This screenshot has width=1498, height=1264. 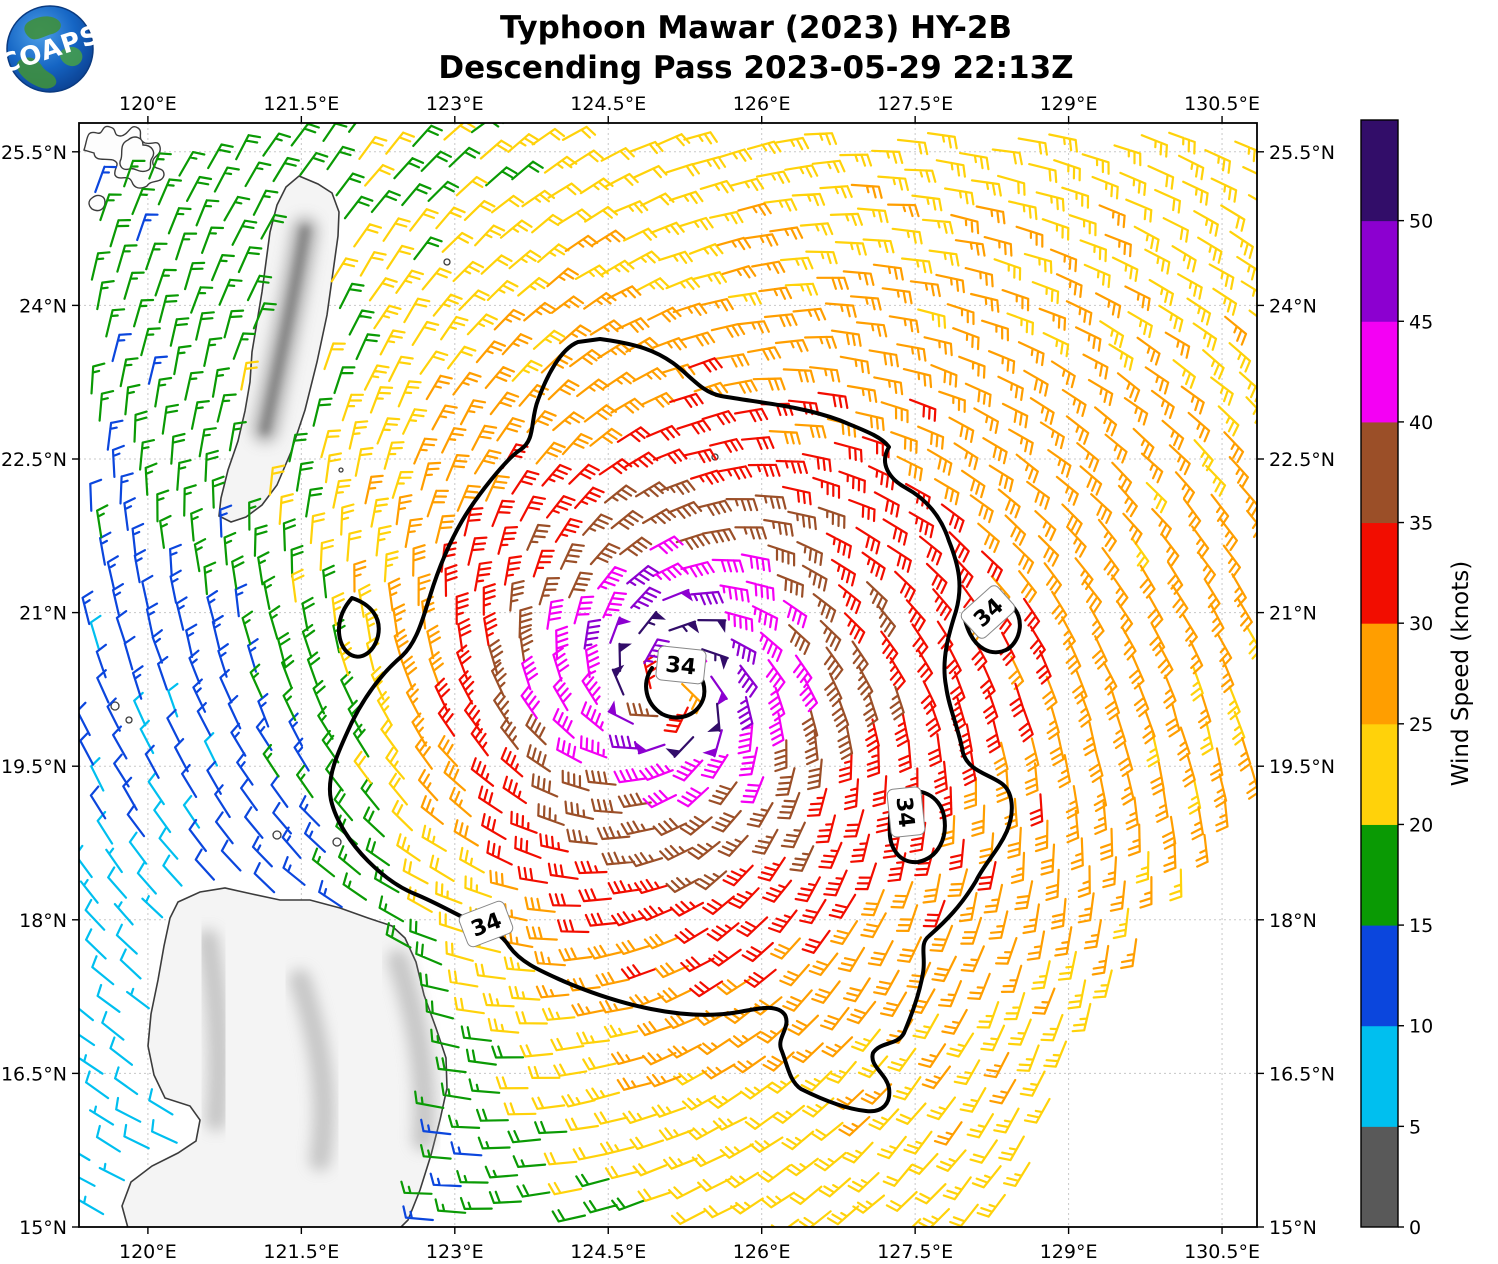 I want to click on colorbar-tick-label: 10, so click(x=1421, y=1027).